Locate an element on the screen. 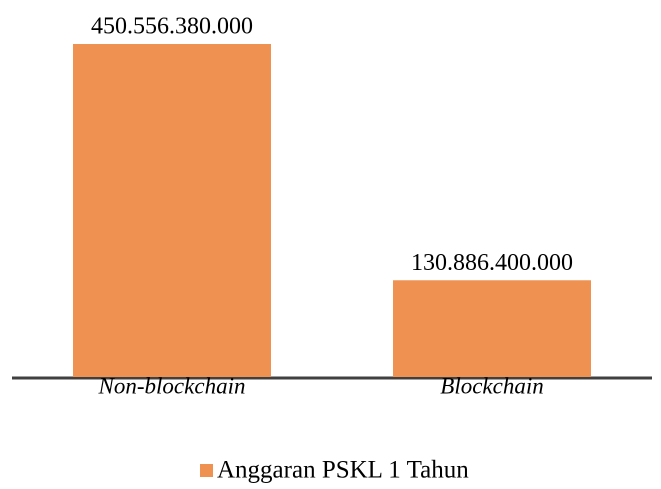  legend-swatch is located at coordinates (206, 470).